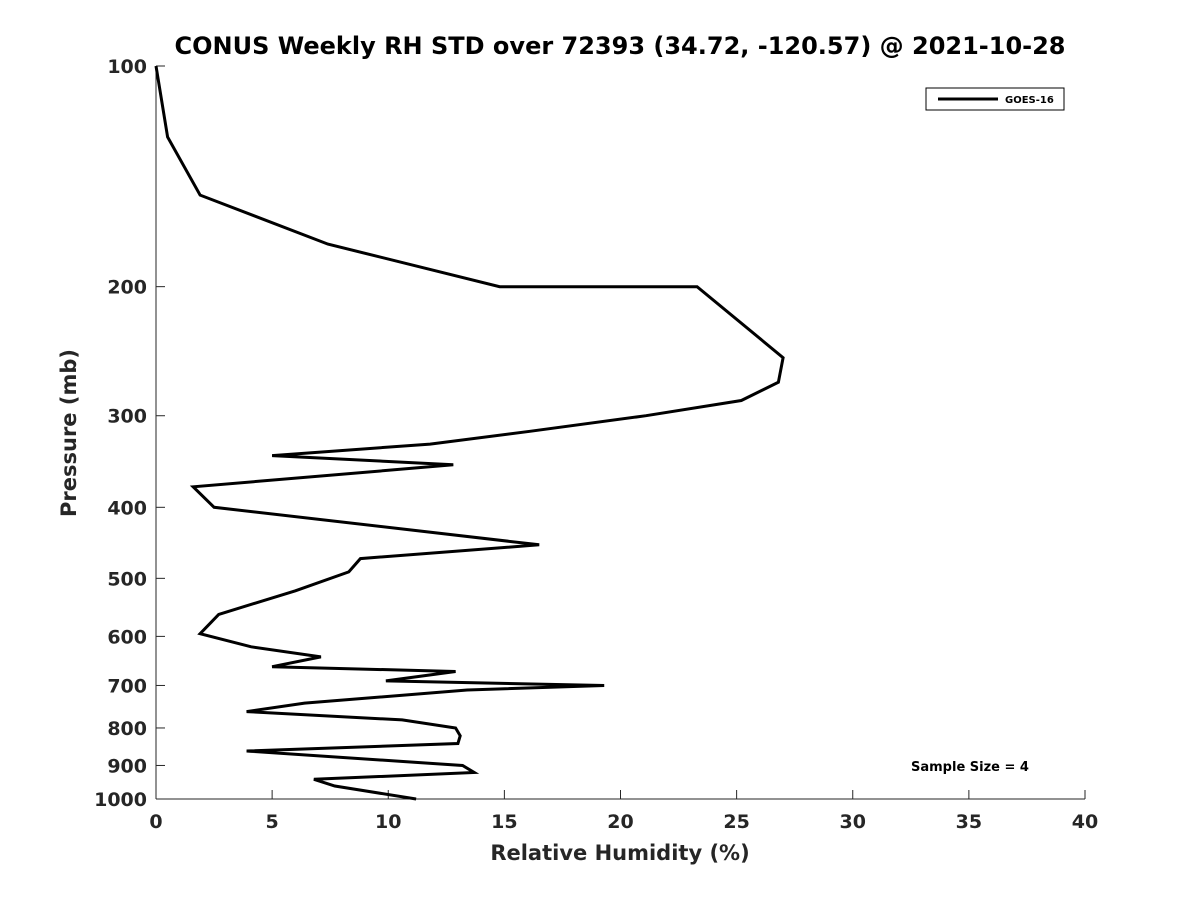 The width and height of the screenshot is (1200, 900). What do you see at coordinates (853, 822) in the screenshot?
I see `x-tick-label: 30` at bounding box center [853, 822].